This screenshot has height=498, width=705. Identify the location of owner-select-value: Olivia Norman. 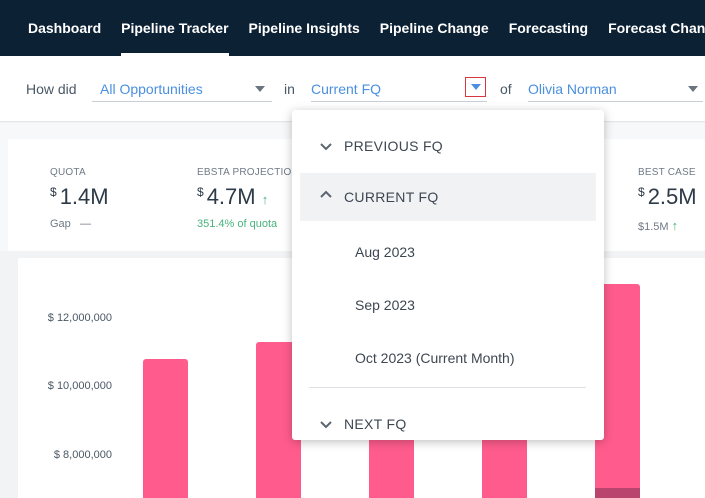
(572, 89).